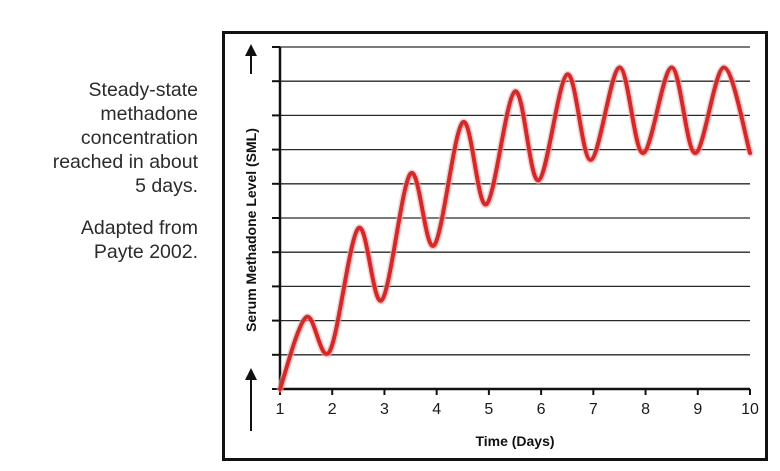 This screenshot has width=780, height=471. I want to click on caption-line: reached in about, so click(125, 162).